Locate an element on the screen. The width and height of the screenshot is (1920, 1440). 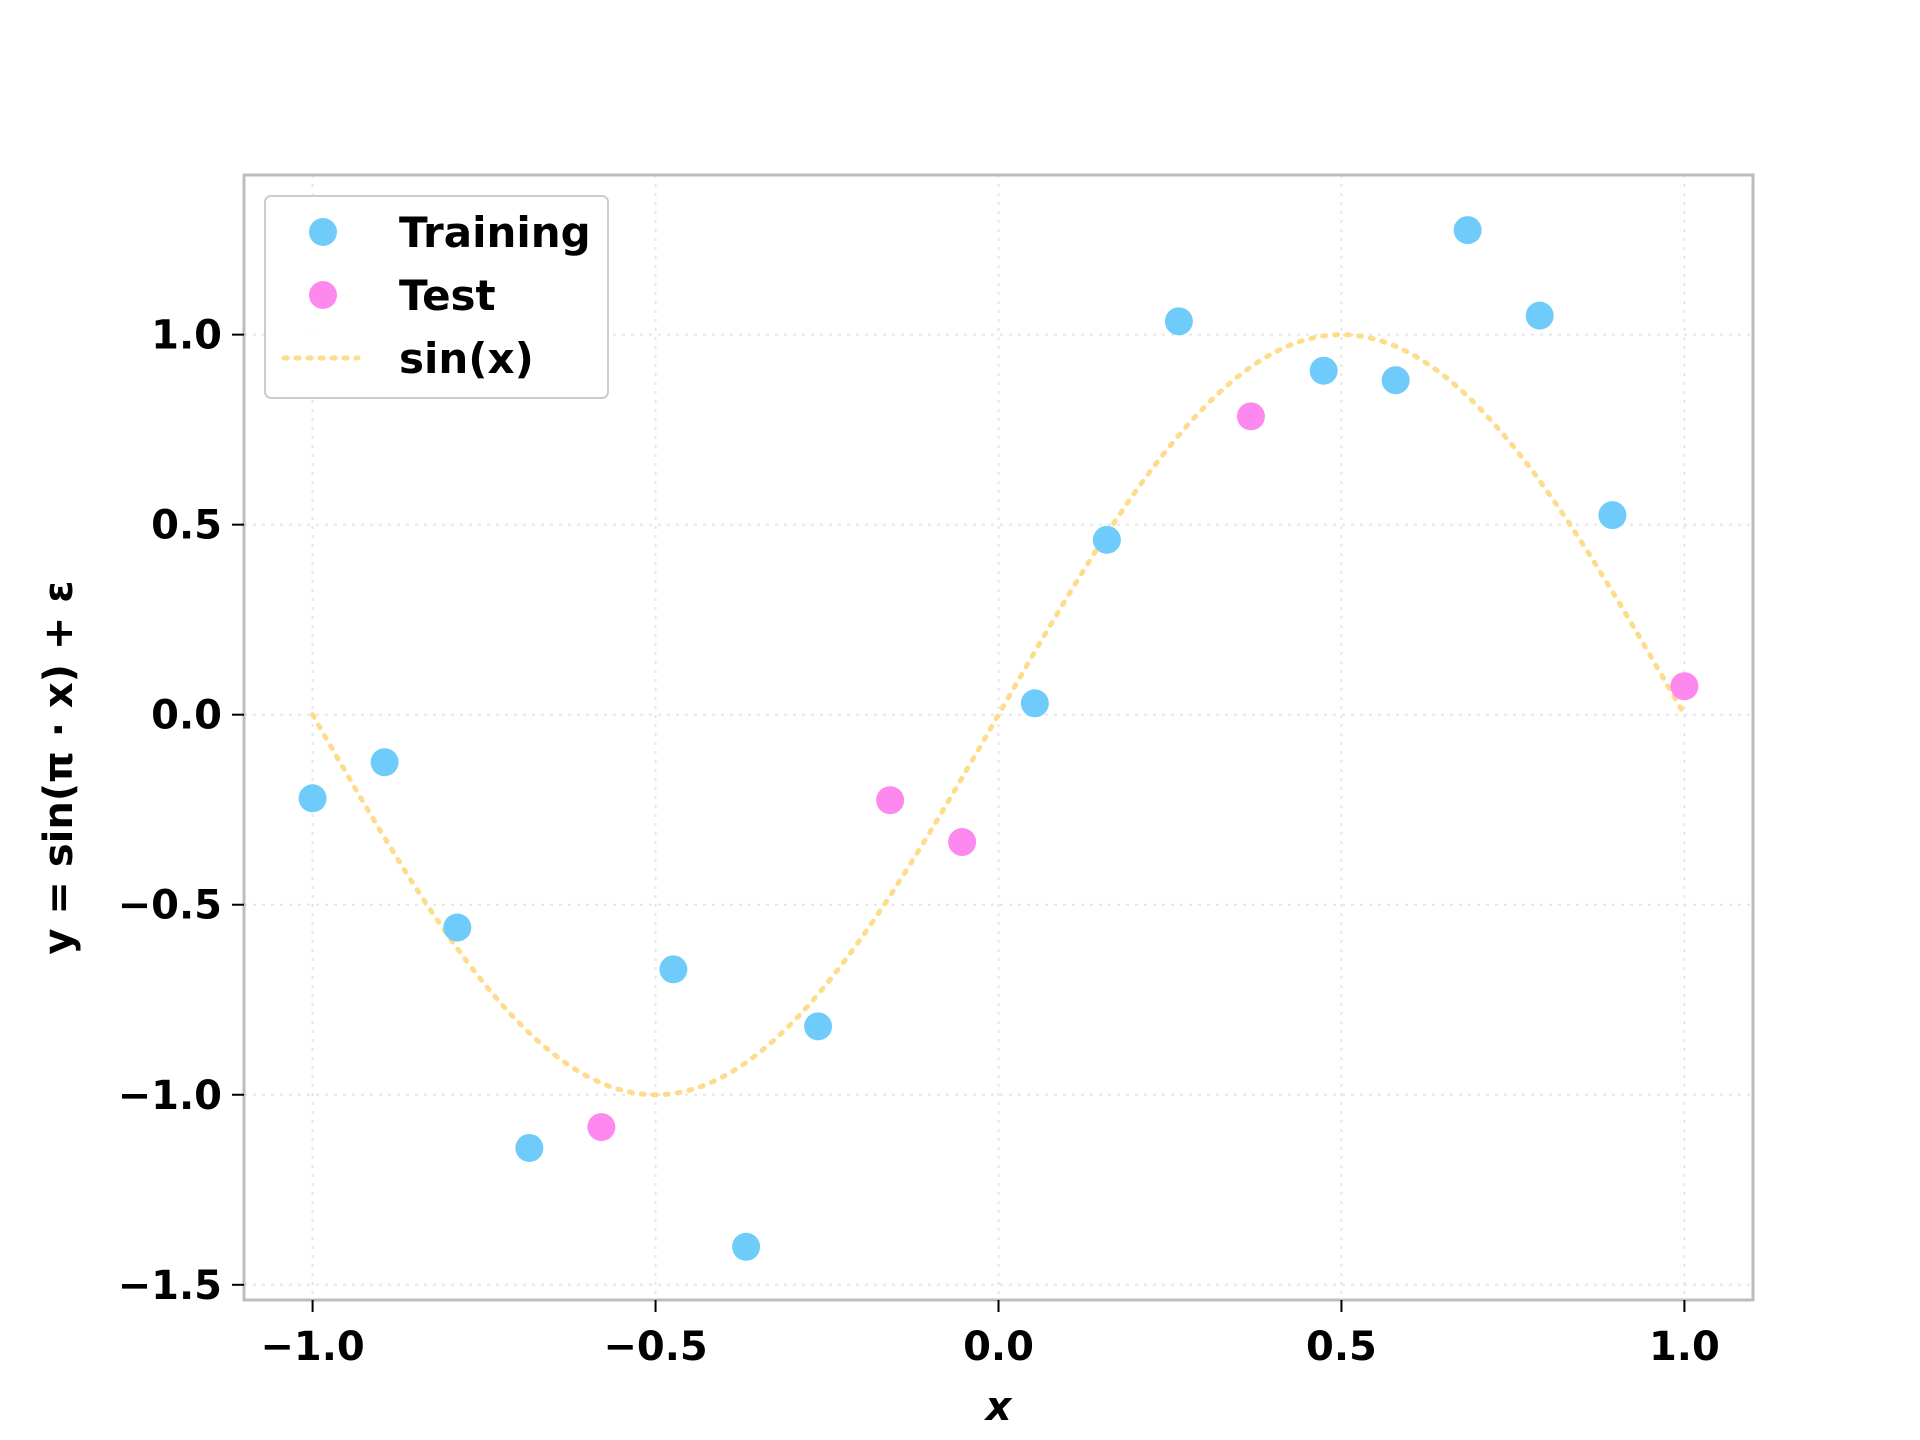
y-tick-label: 0.5 is located at coordinates (186, 526).